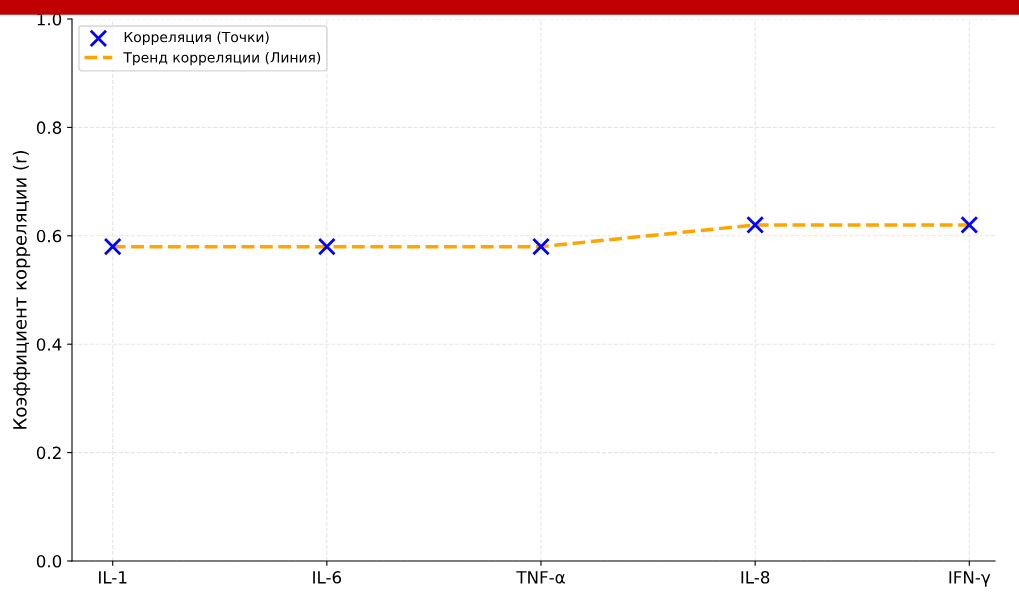 The width and height of the screenshot is (1019, 601). Describe the element at coordinates (21, 290) in the screenshot. I see `y-axis-title: Коэффициент корреляции (r)` at that location.